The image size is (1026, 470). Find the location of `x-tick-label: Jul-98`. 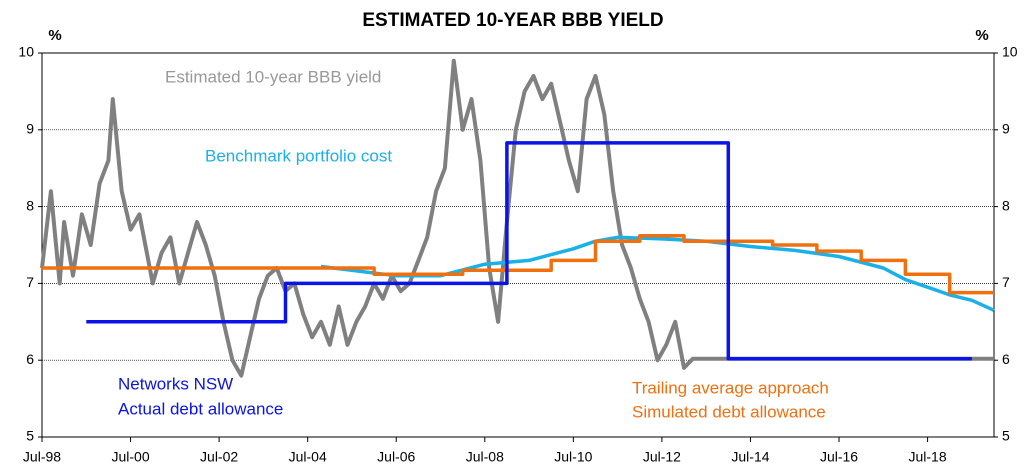

x-tick-label: Jul-98 is located at coordinates (42, 457).